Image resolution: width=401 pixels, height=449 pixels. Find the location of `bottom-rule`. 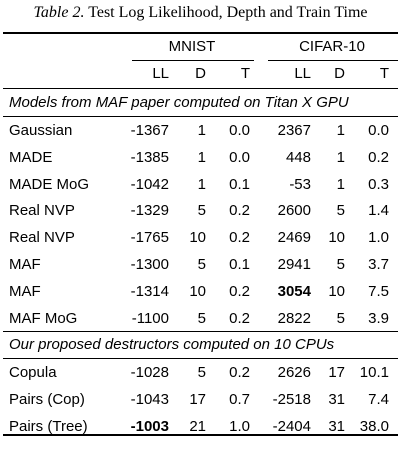

bottom-rule is located at coordinates (200, 435).